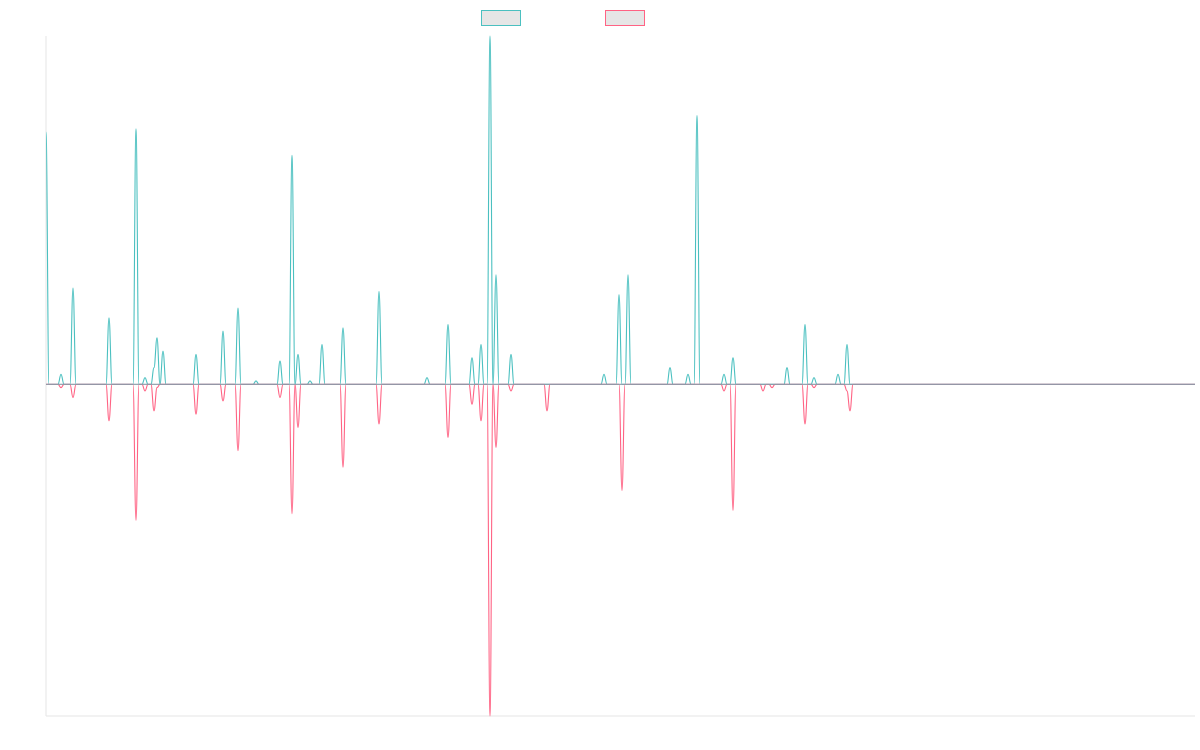  What do you see at coordinates (501, 18) in the screenshot?
I see `legend-swatch-positive` at bounding box center [501, 18].